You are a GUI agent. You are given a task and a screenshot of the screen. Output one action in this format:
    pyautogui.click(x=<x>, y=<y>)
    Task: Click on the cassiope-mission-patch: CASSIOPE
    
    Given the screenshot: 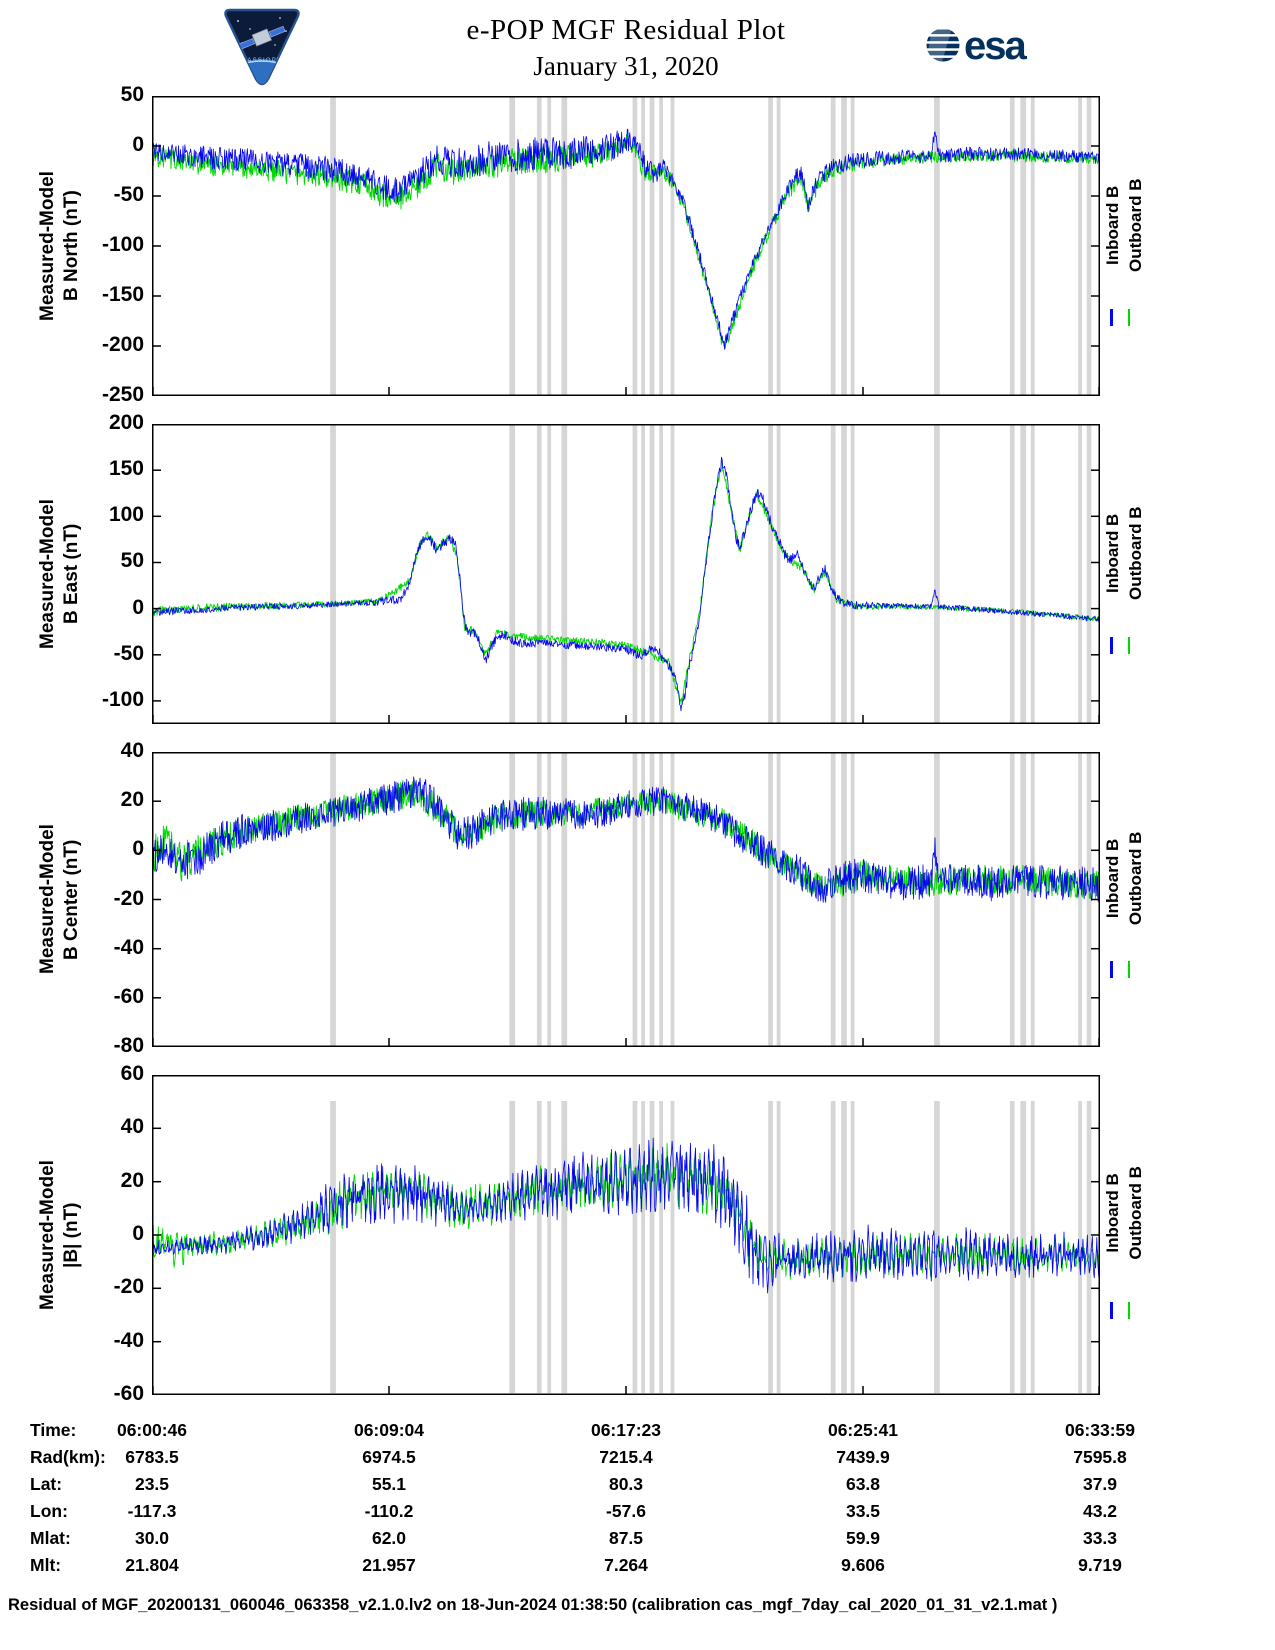 What is the action you would take?
    pyautogui.click(x=262, y=50)
    